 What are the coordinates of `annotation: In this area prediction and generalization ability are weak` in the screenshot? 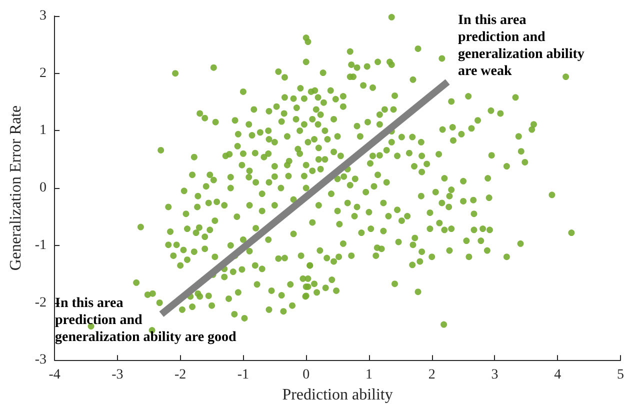 It's located at (521, 46).